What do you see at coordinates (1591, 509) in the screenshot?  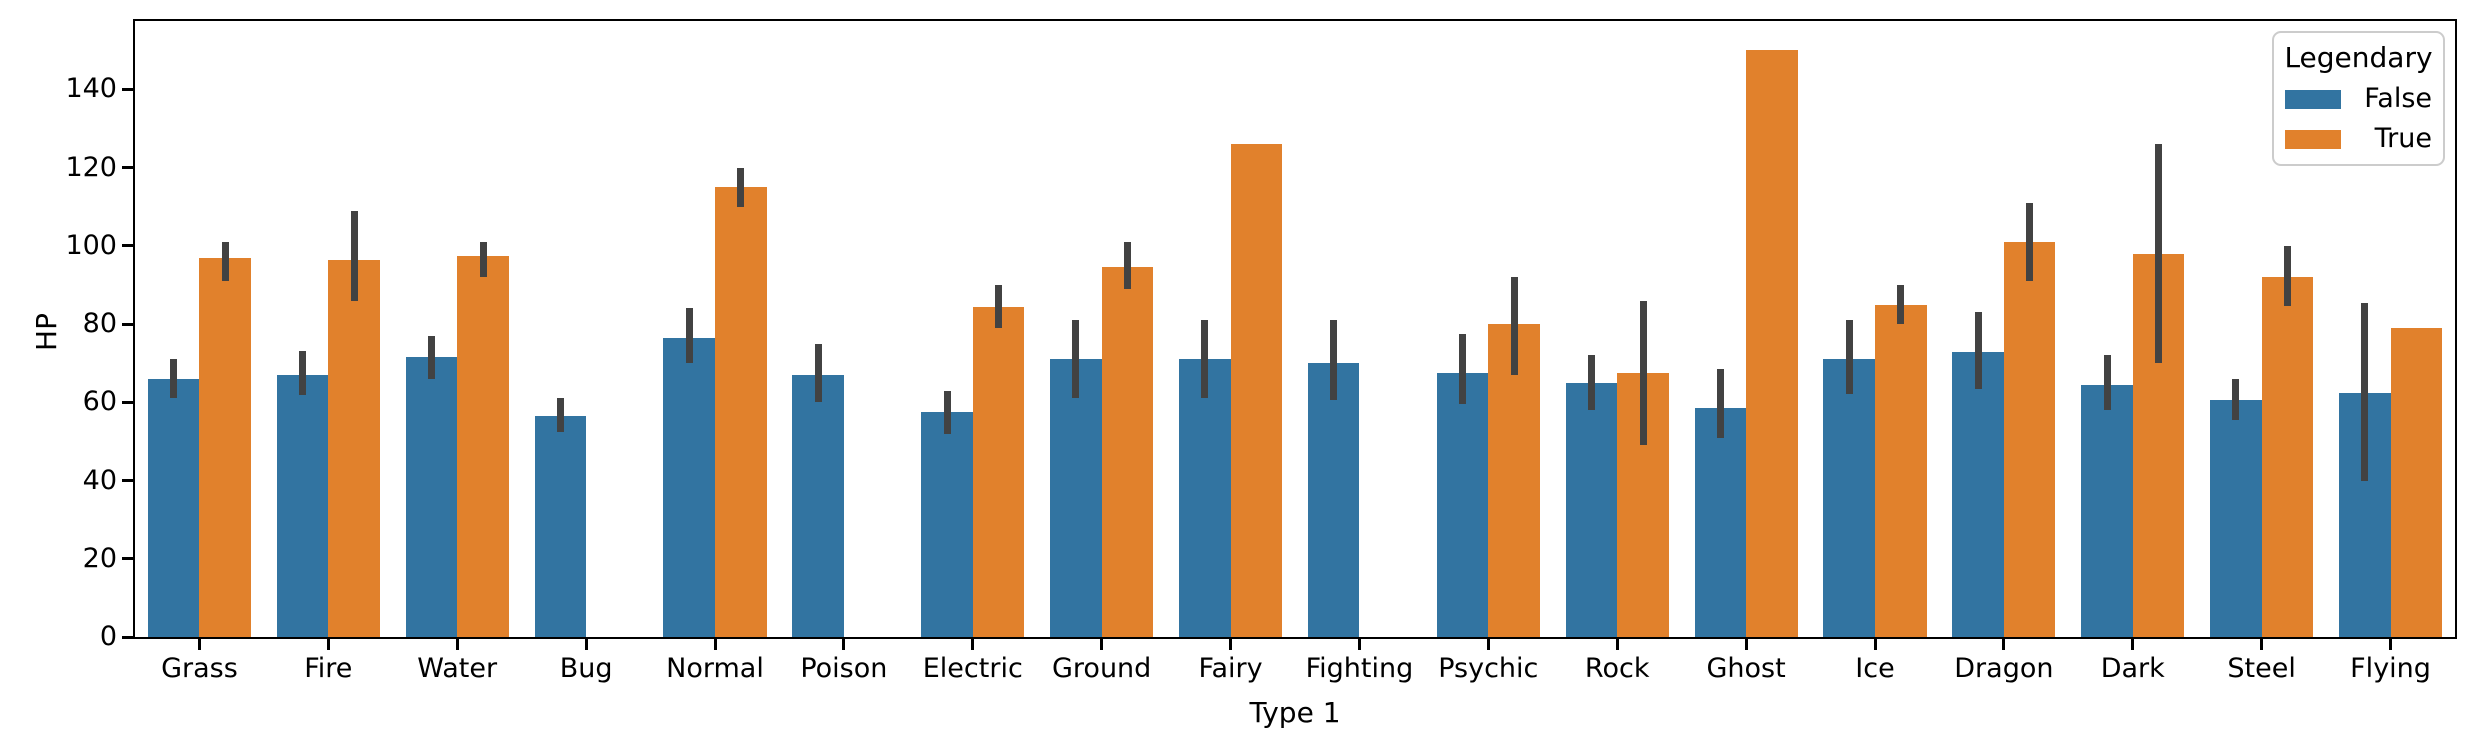 I see `bar-false-rock` at bounding box center [1591, 509].